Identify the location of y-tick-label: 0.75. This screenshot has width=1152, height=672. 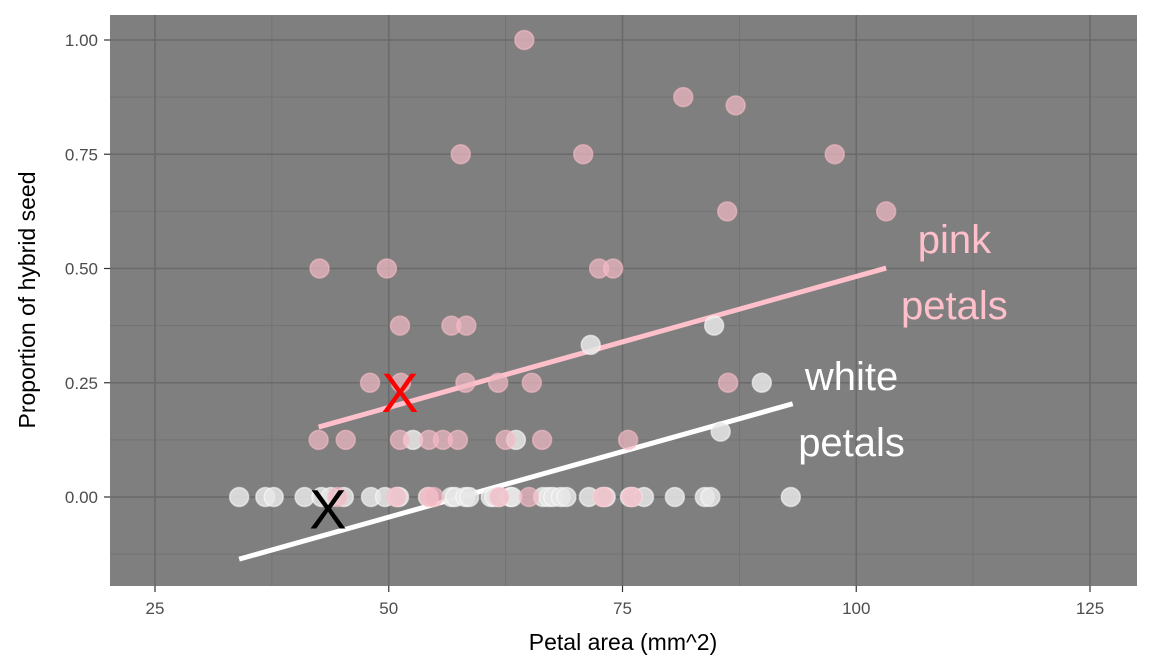
(81, 154).